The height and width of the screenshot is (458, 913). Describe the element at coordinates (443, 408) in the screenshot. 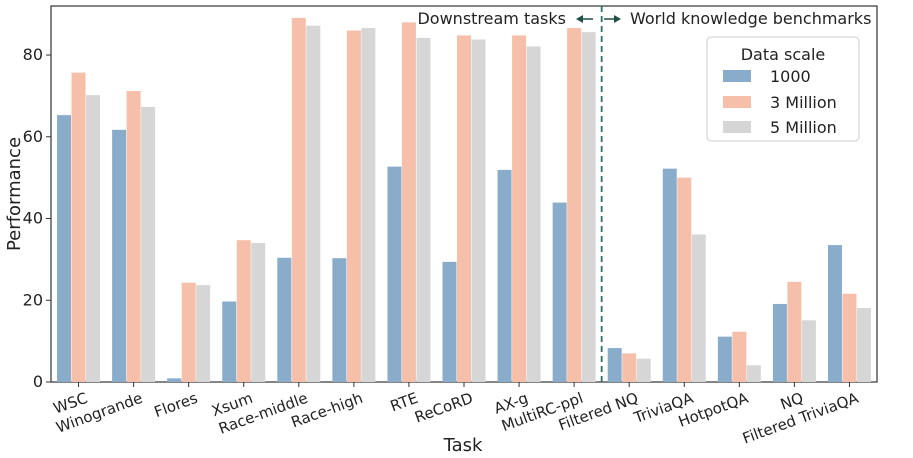

I see `x-tick-label-record: ReCoRD` at that location.